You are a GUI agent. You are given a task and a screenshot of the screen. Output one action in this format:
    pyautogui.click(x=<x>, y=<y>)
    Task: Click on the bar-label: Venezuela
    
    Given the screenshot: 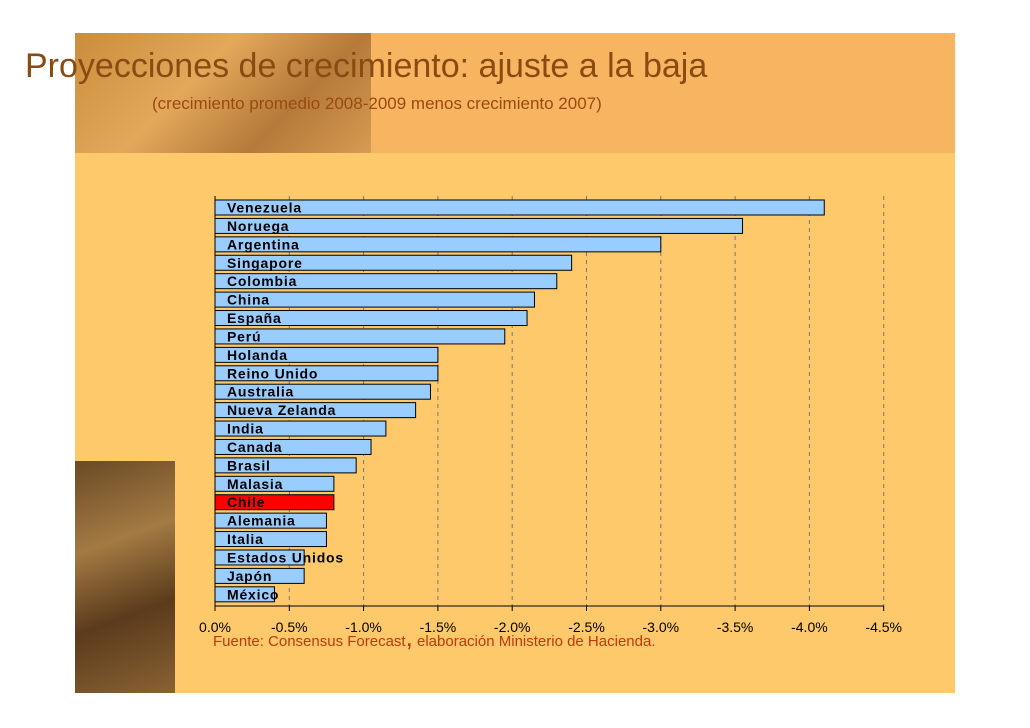 What is the action you would take?
    pyautogui.click(x=264, y=208)
    